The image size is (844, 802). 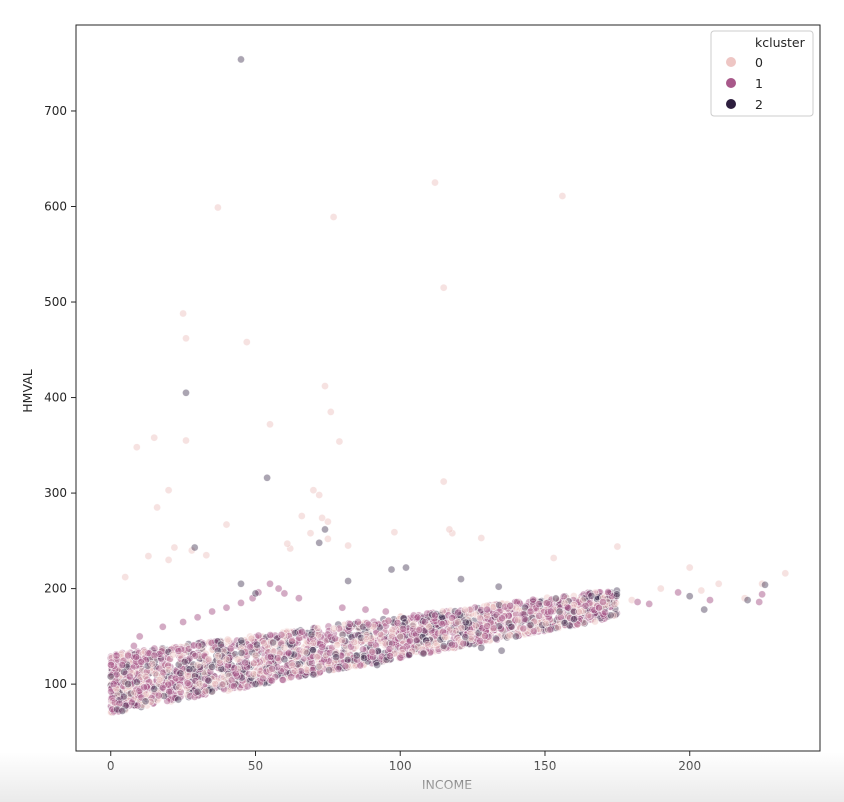 What do you see at coordinates (447, 784) in the screenshot?
I see `x-axis-label: INCOME` at bounding box center [447, 784].